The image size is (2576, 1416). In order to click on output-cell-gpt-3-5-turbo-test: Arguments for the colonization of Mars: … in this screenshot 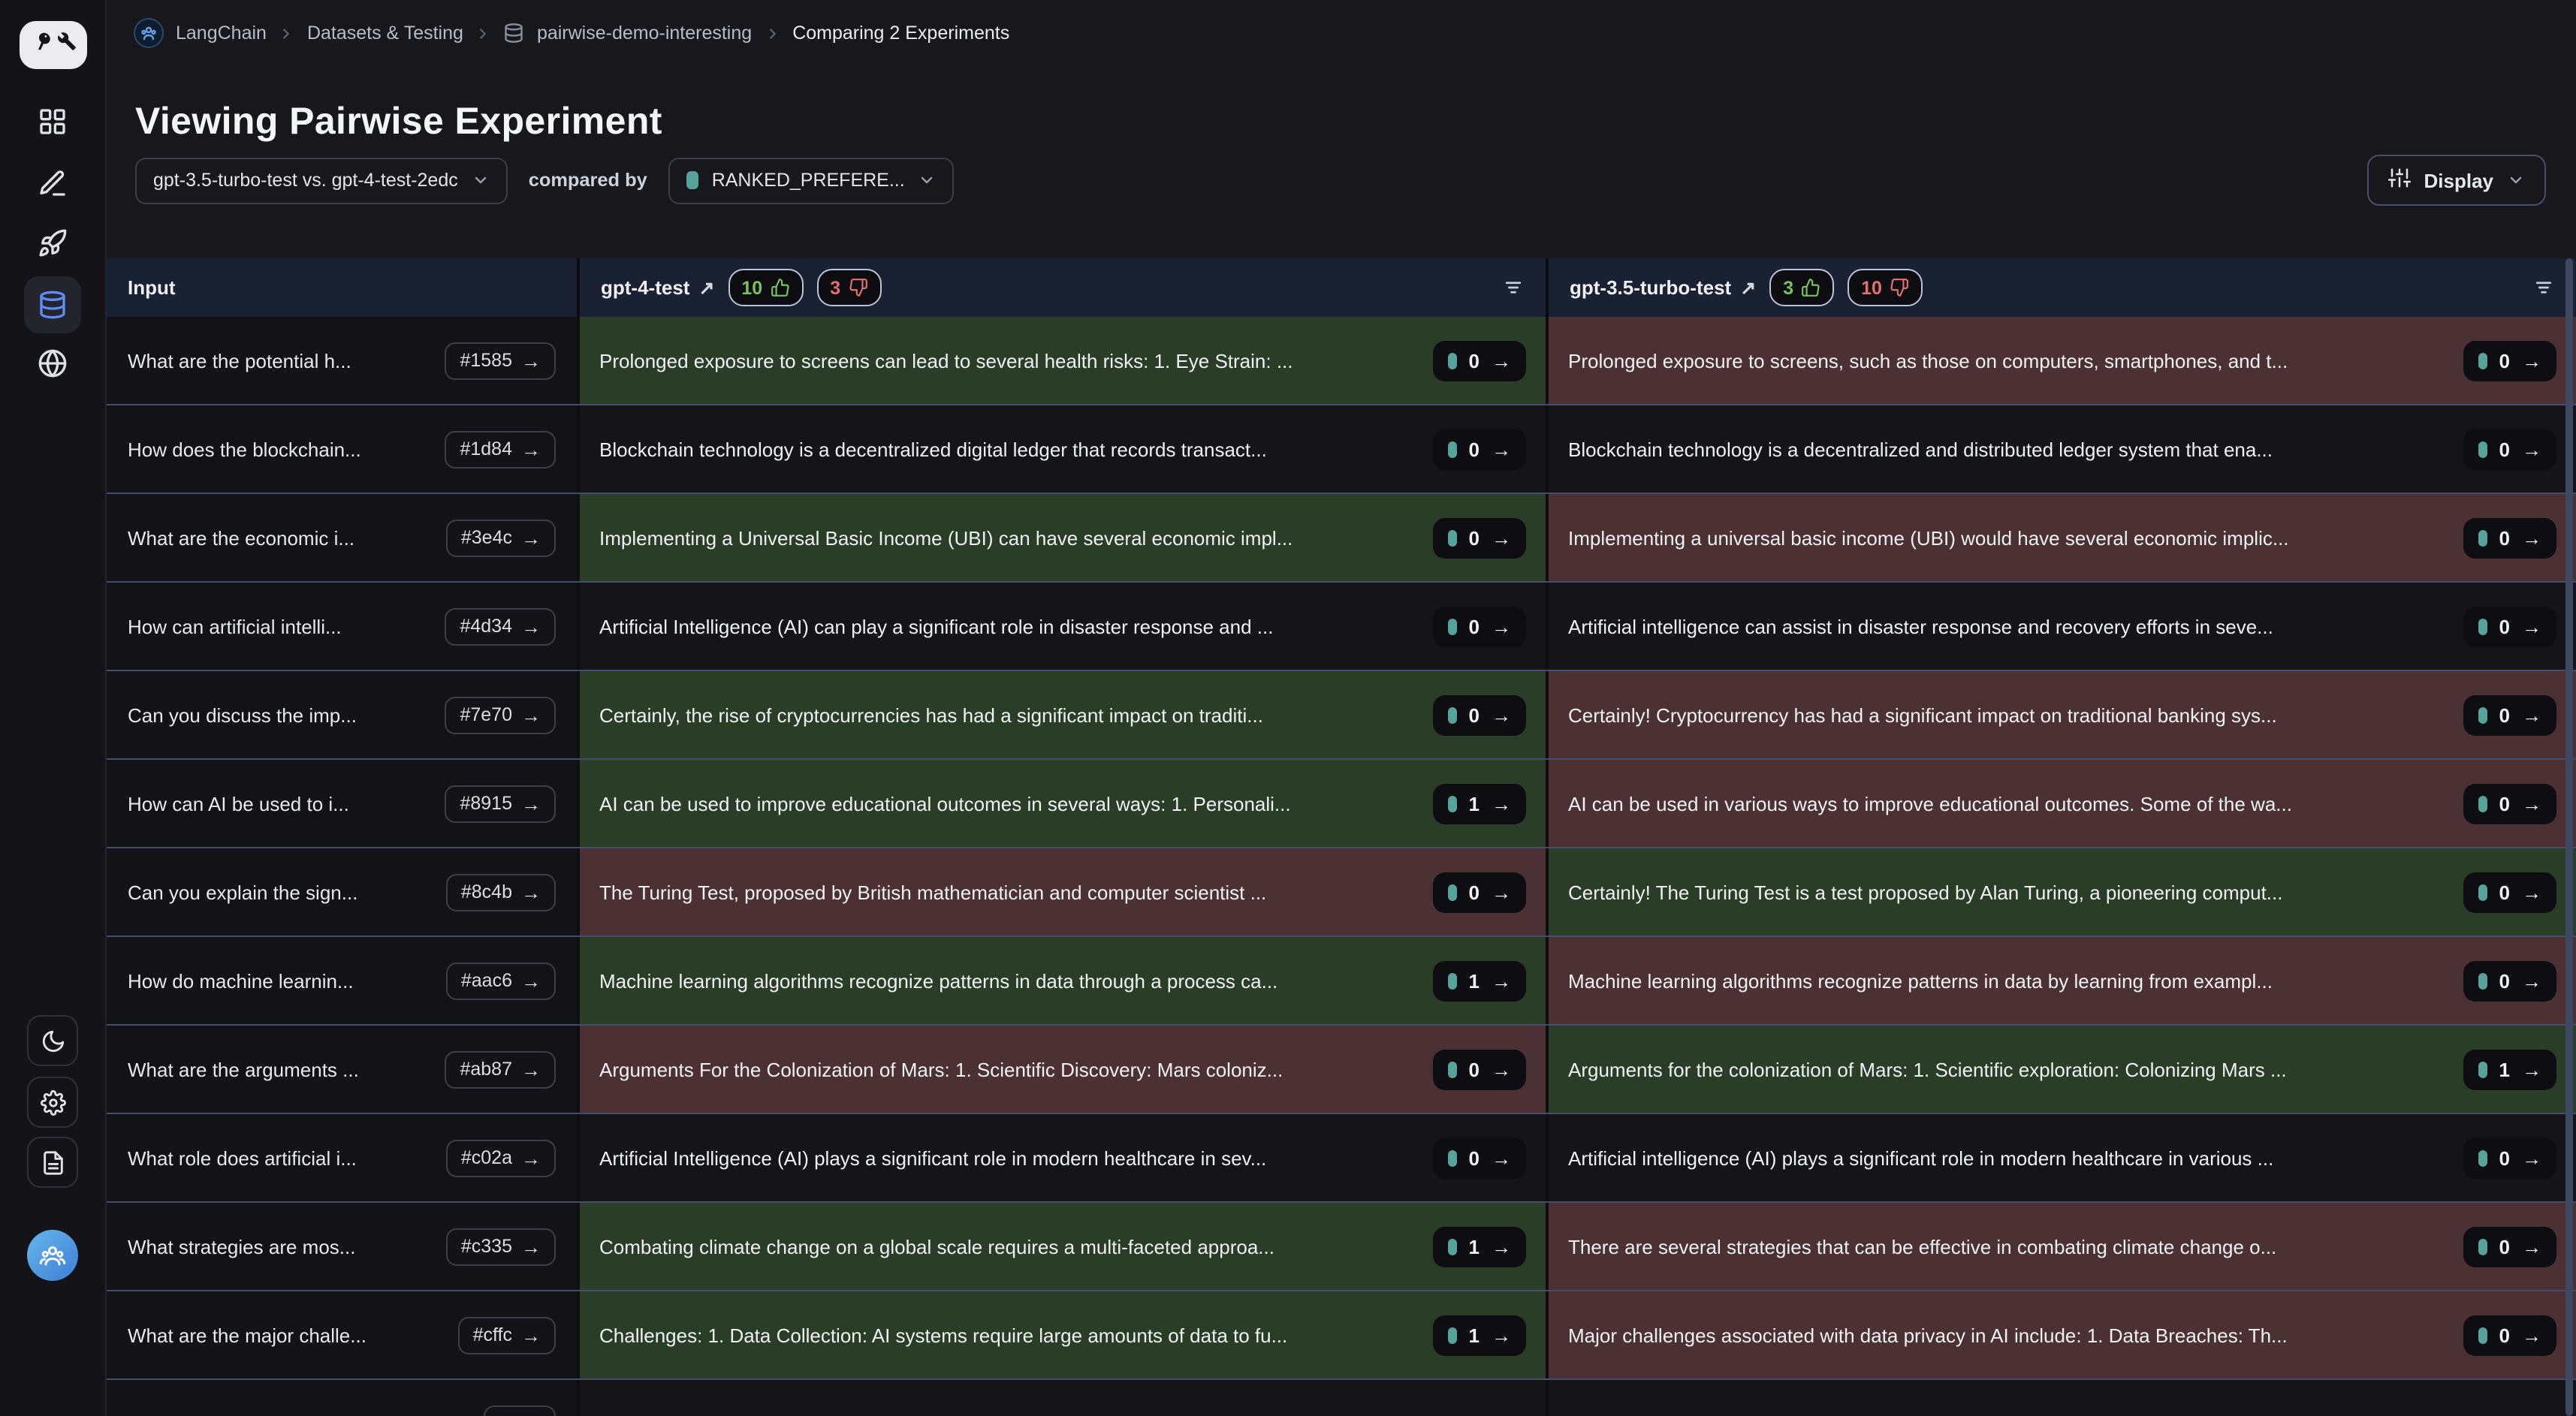, I will do `click(2062, 1069)`.